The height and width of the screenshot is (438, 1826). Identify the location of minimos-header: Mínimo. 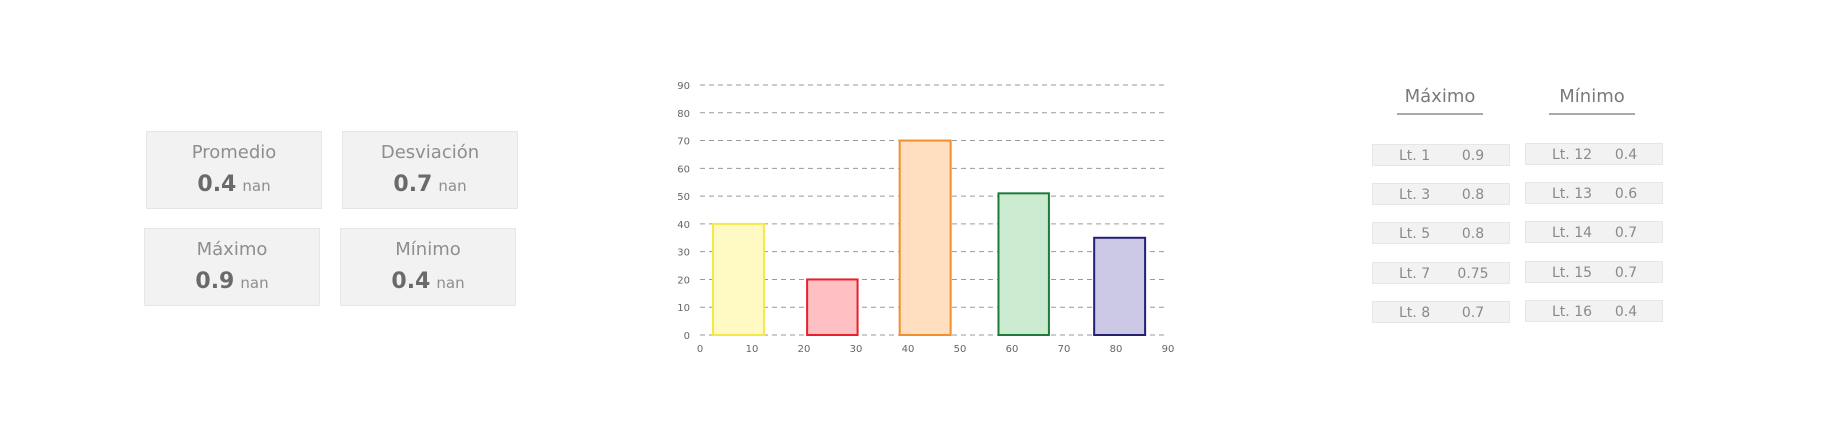
(1592, 100).